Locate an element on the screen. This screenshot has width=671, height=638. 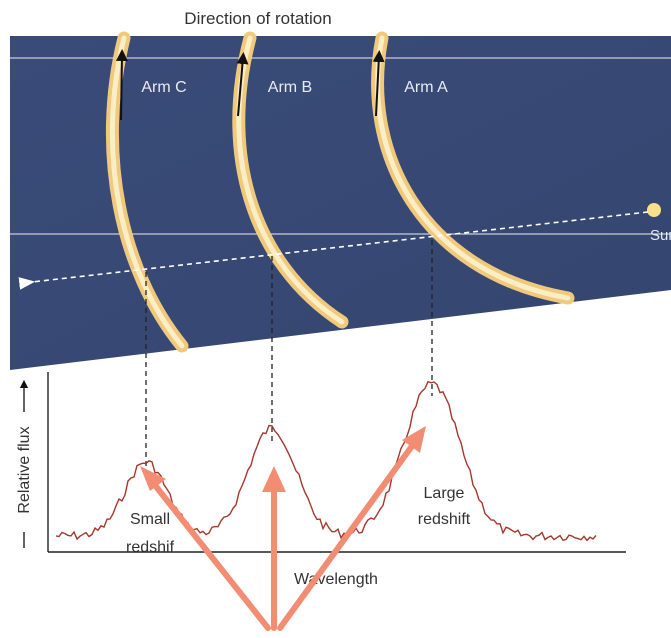
line-of-sight-arrow is located at coordinates (333, 250).